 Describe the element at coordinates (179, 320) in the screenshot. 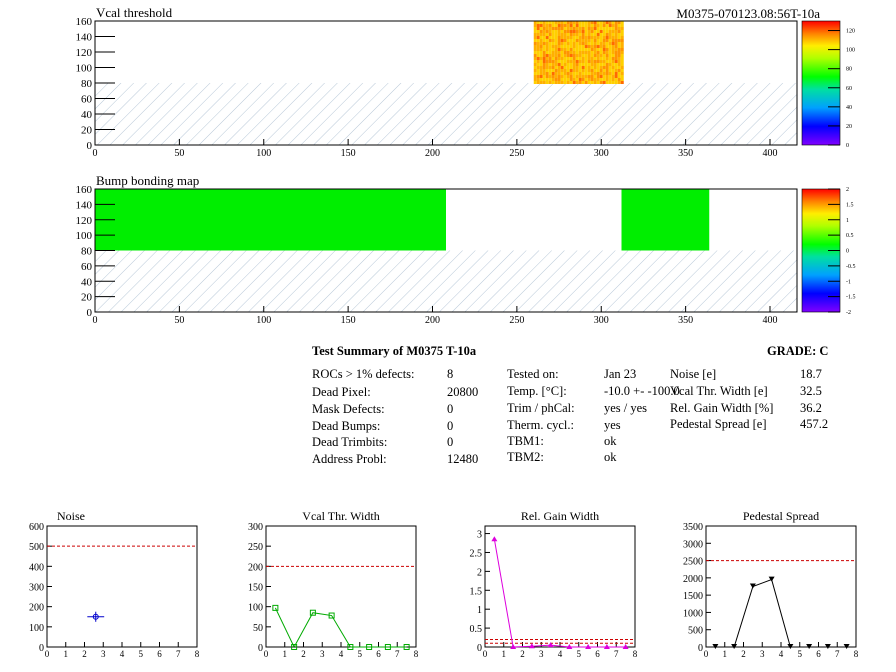

I see `x-tick-label: 50` at that location.